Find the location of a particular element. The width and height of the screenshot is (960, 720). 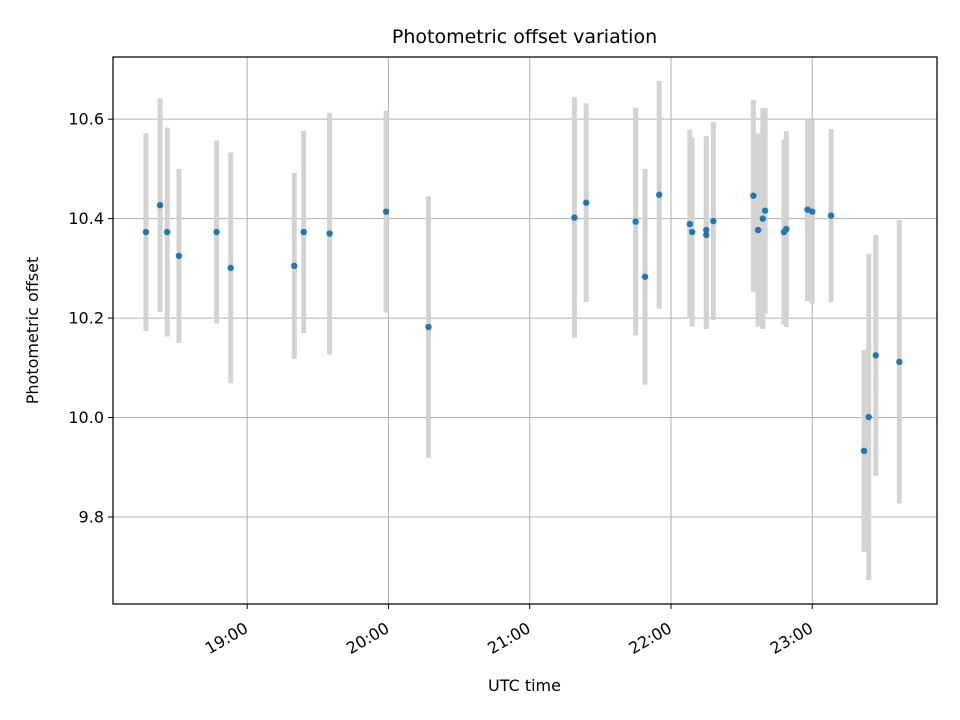

y-axis-ticks: 9.8 10.0 10.2 10.4 10.6 is located at coordinates (90, 318).